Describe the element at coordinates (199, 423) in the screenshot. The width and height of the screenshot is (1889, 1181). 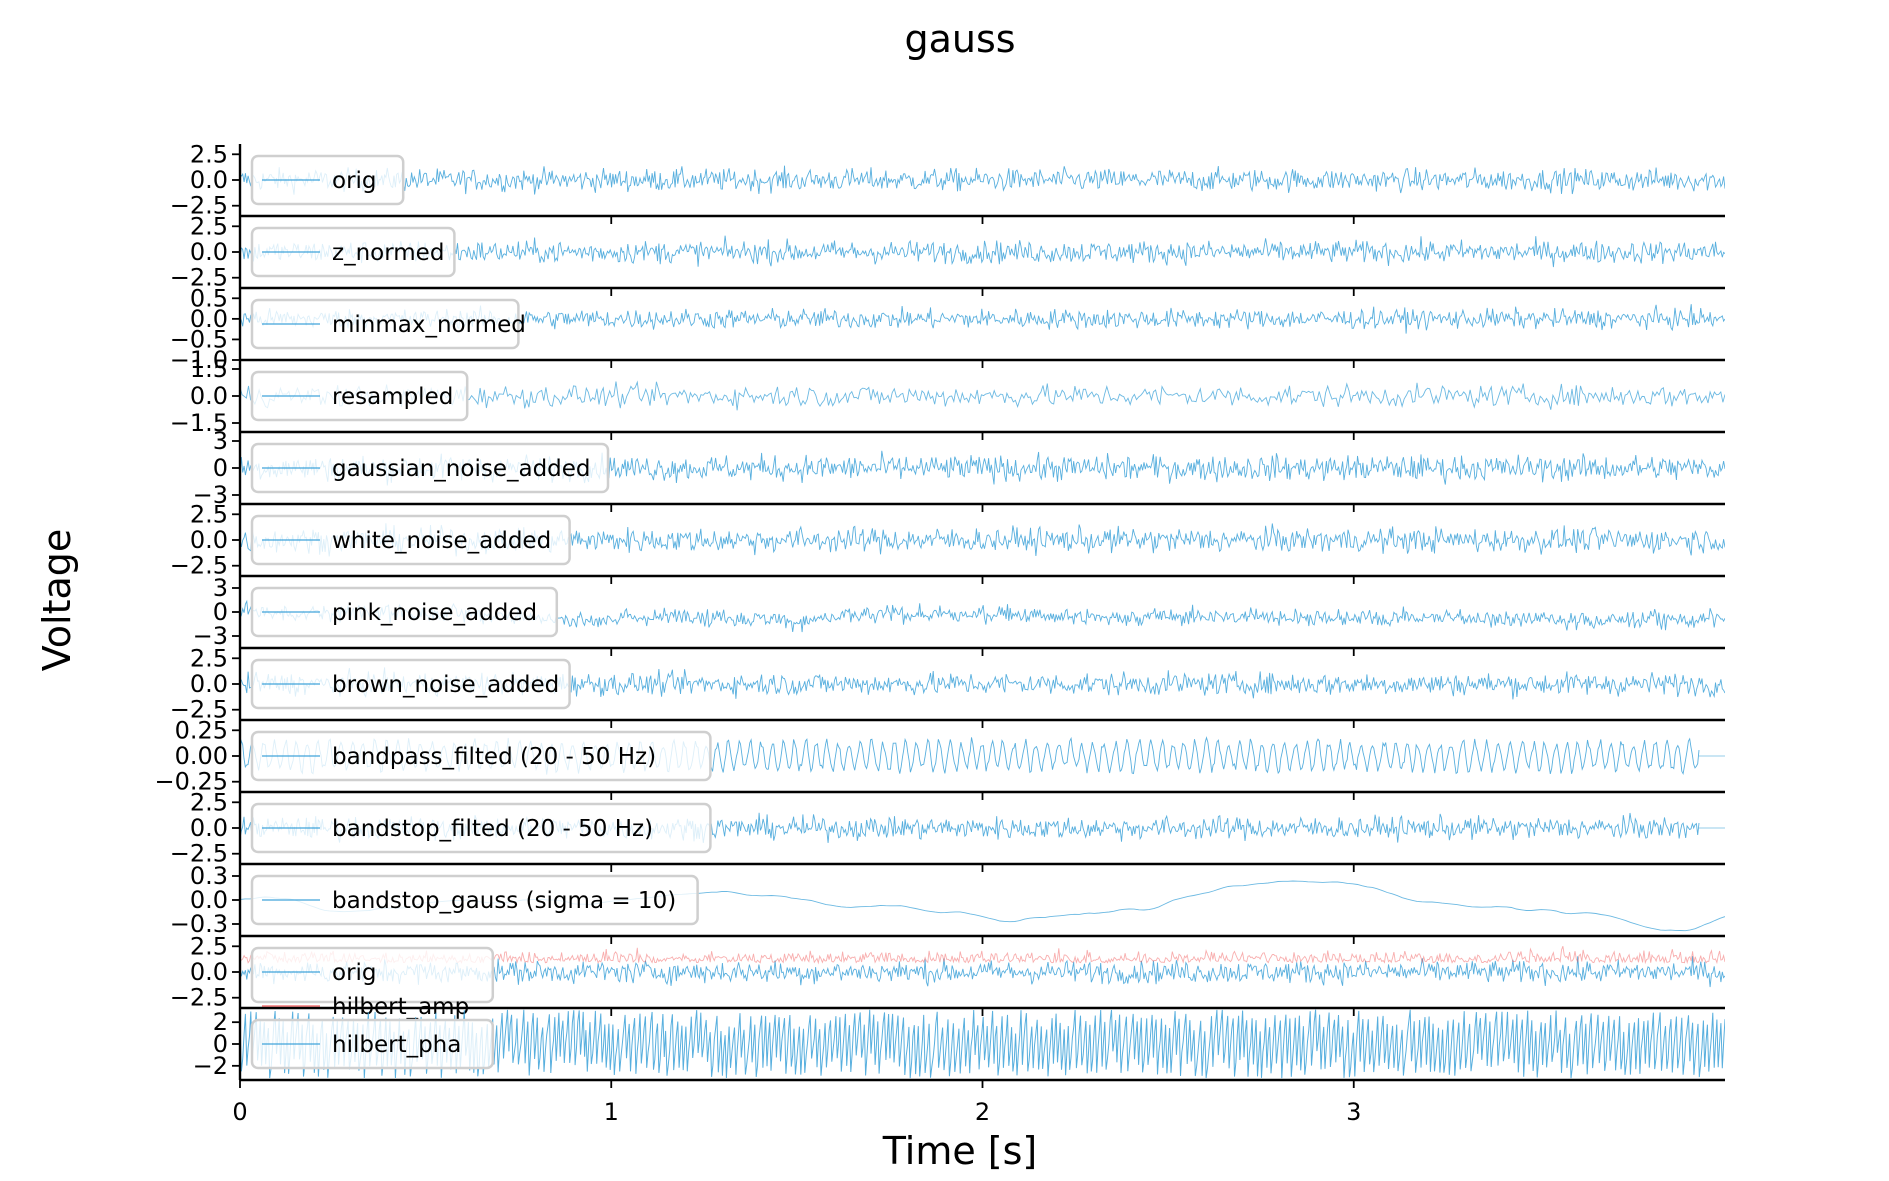
I see `y-tick-label: −1.5` at that location.